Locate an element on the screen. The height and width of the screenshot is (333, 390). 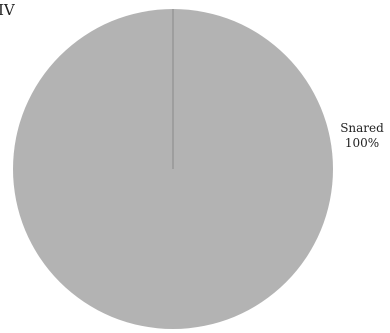
chart-title: IV is located at coordinates (8, 10).